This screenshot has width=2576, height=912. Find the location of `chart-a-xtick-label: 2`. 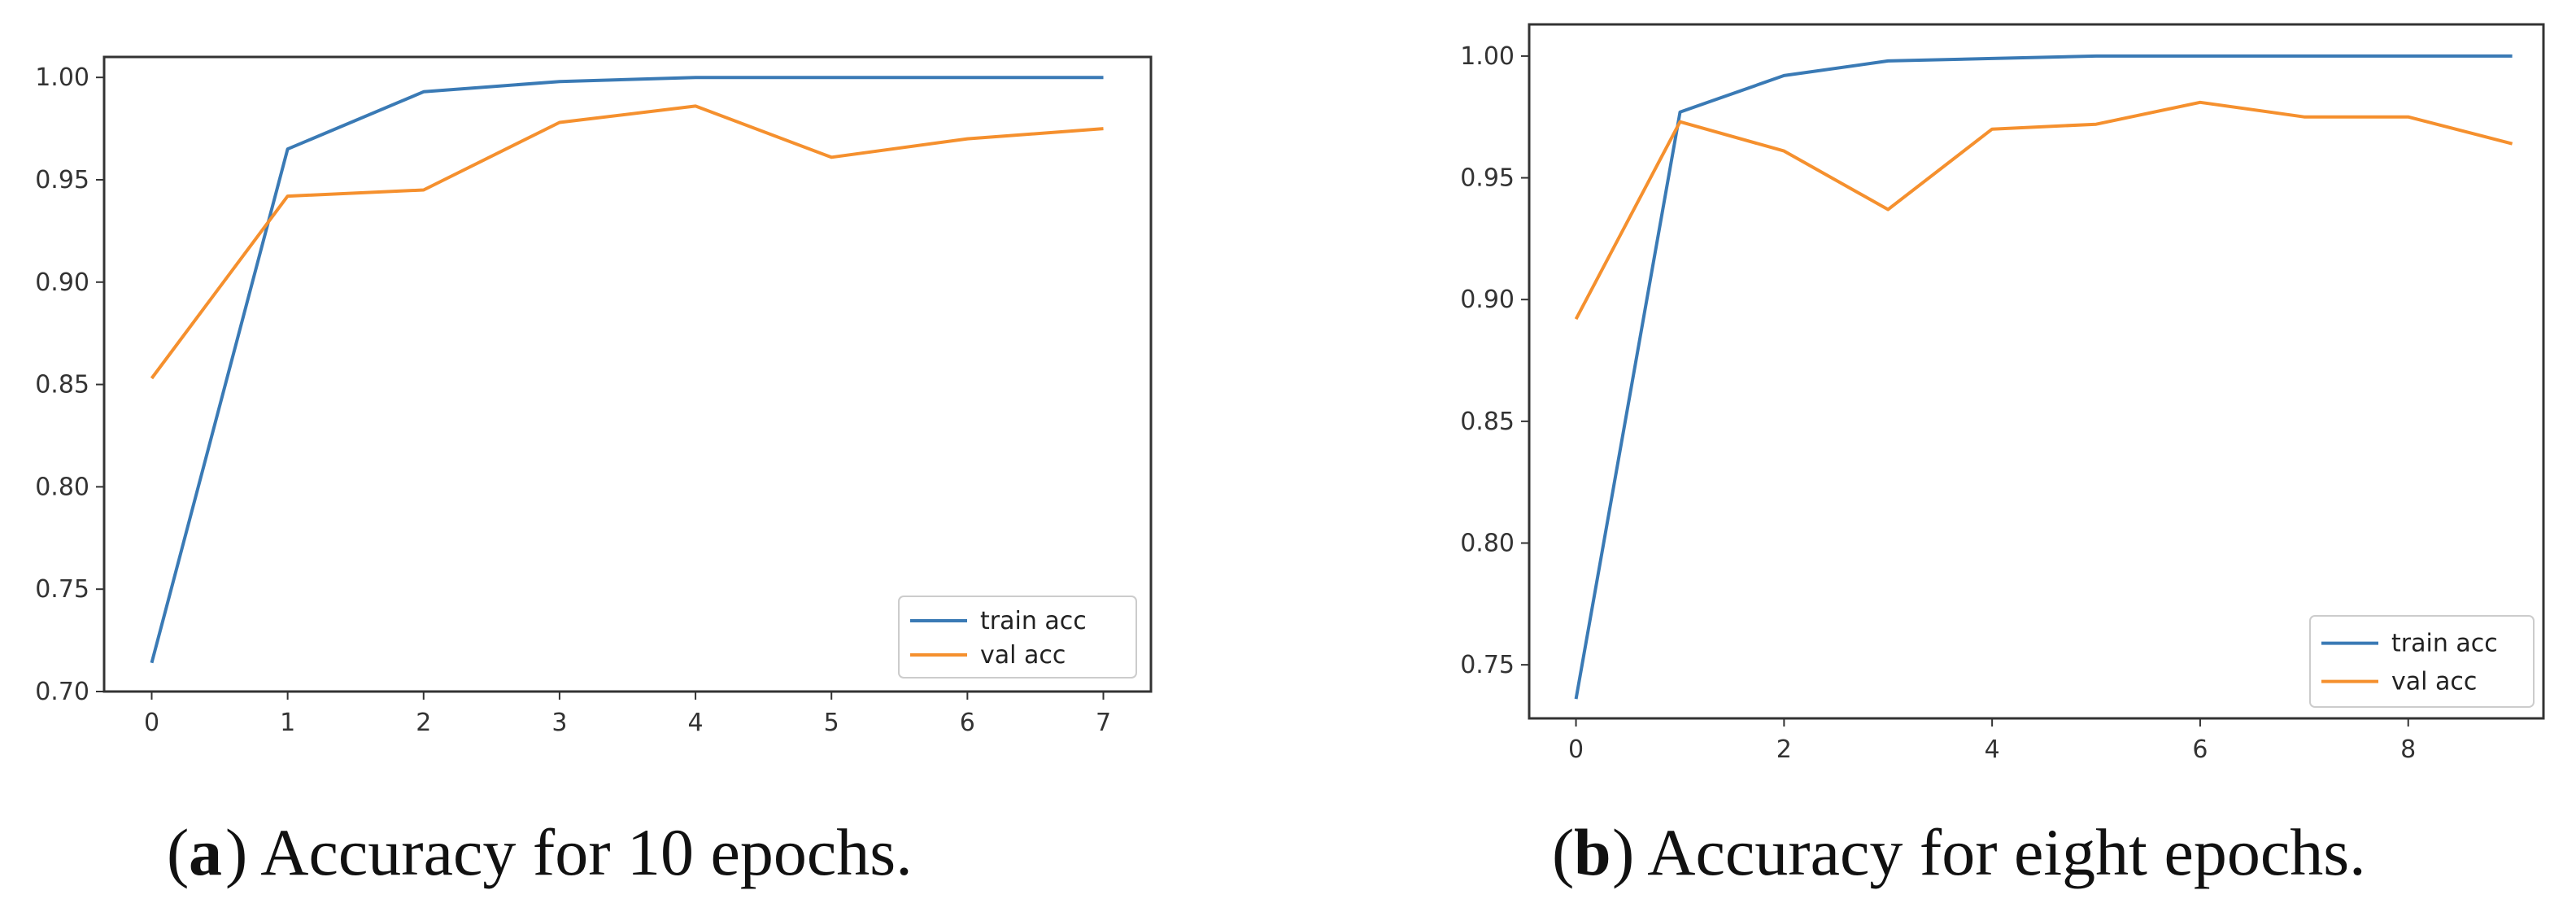

chart-a-xtick-label: 2 is located at coordinates (423, 723).